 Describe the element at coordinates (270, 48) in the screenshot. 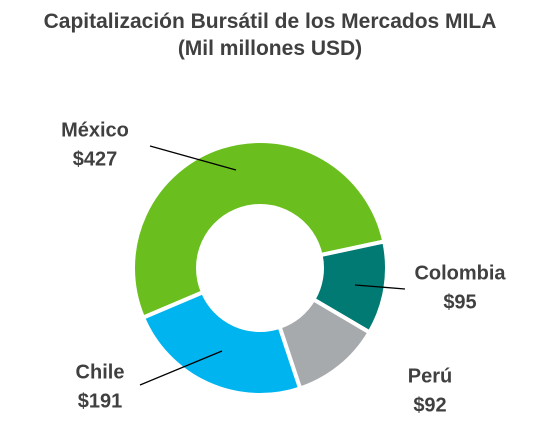

I see `chart-subtitle: (Mil millones USD)` at that location.